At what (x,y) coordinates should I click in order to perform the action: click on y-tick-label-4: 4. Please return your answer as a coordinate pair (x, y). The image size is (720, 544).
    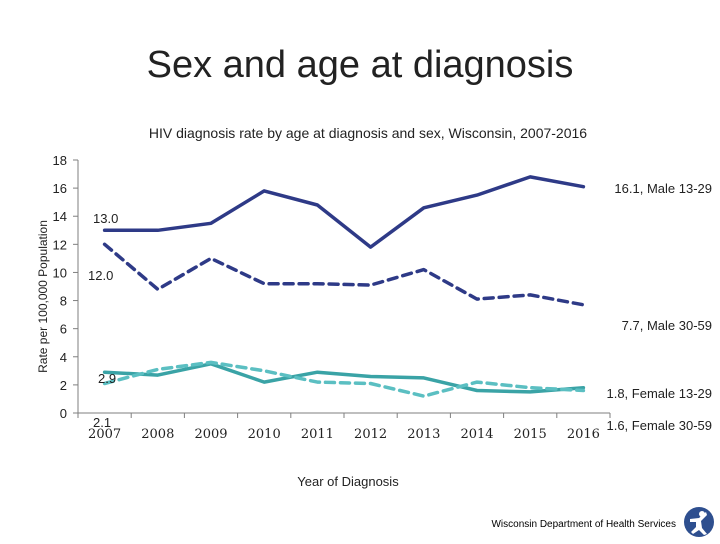
    Looking at the image, I should click on (63, 357).